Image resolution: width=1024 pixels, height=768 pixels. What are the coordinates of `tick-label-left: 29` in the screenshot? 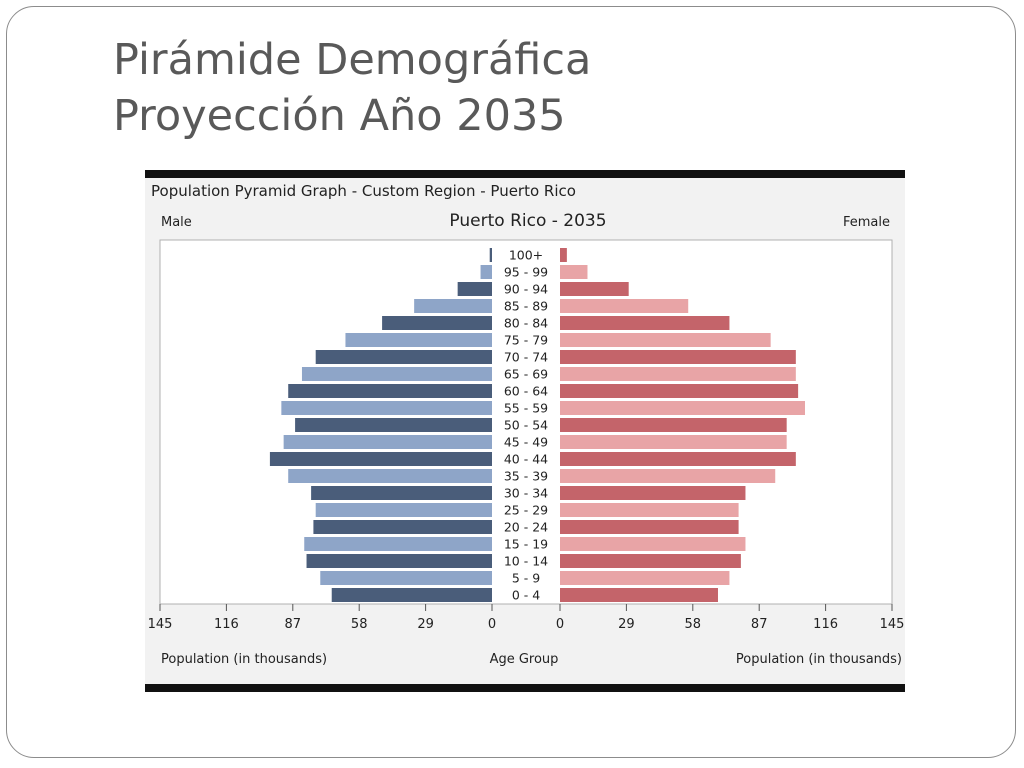 It's located at (425, 624).